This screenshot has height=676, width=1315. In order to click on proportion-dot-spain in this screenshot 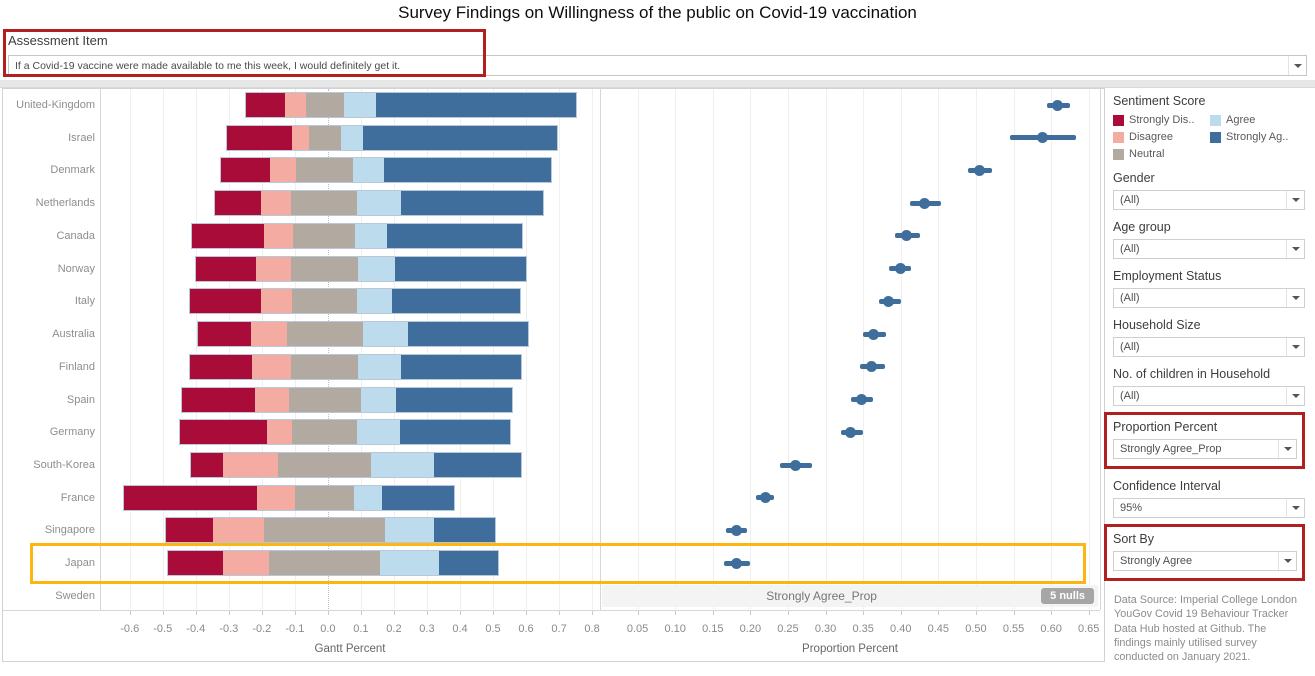, I will do `click(862, 400)`.